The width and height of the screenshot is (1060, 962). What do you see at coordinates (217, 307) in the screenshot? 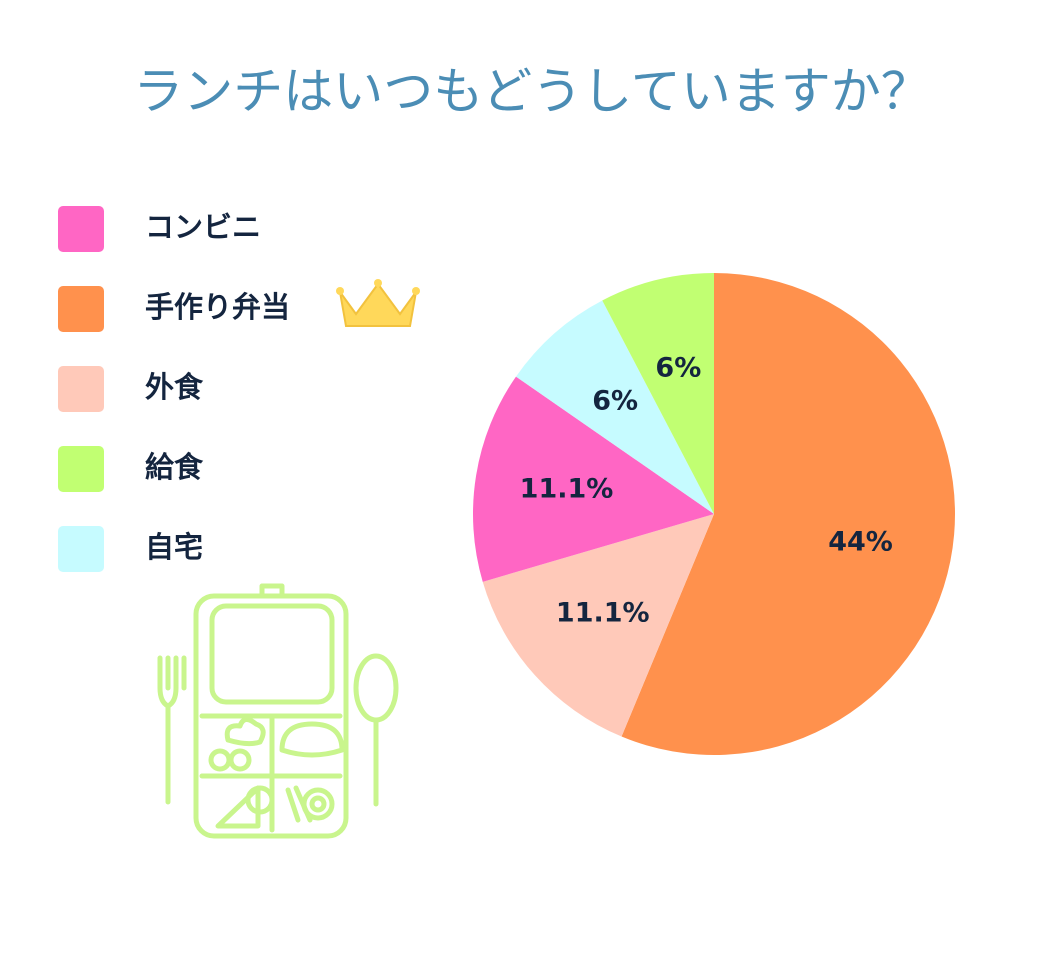
I see `legend-label: 手作り弁当` at bounding box center [217, 307].